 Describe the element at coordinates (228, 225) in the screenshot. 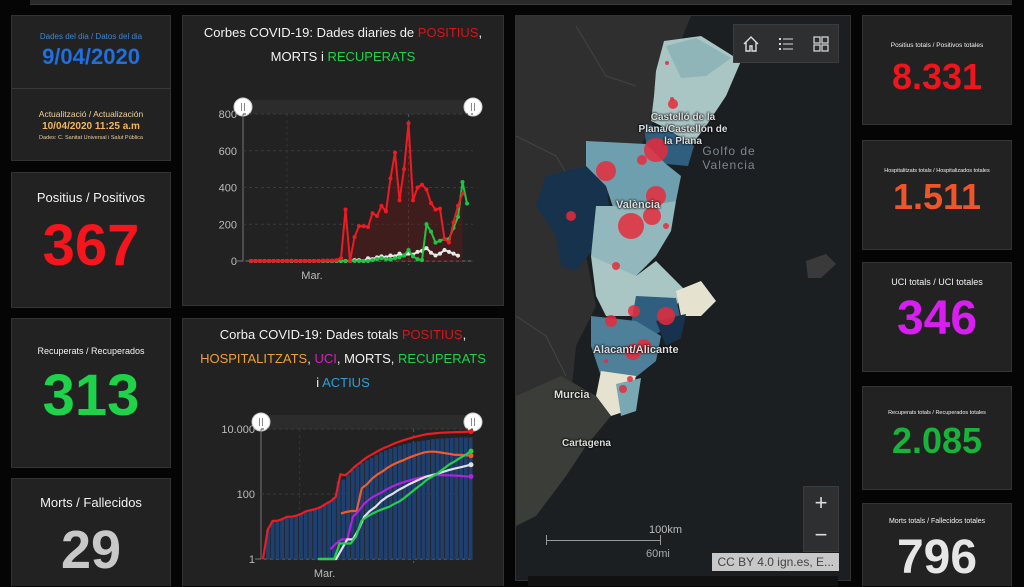

I see `y-tick-label: 200` at that location.